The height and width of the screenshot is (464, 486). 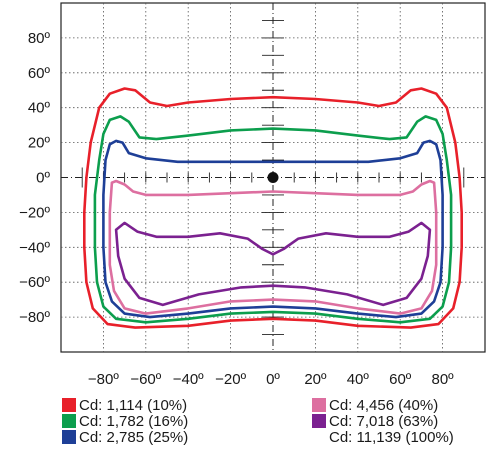 I want to click on center-marker, so click(x=273, y=177).